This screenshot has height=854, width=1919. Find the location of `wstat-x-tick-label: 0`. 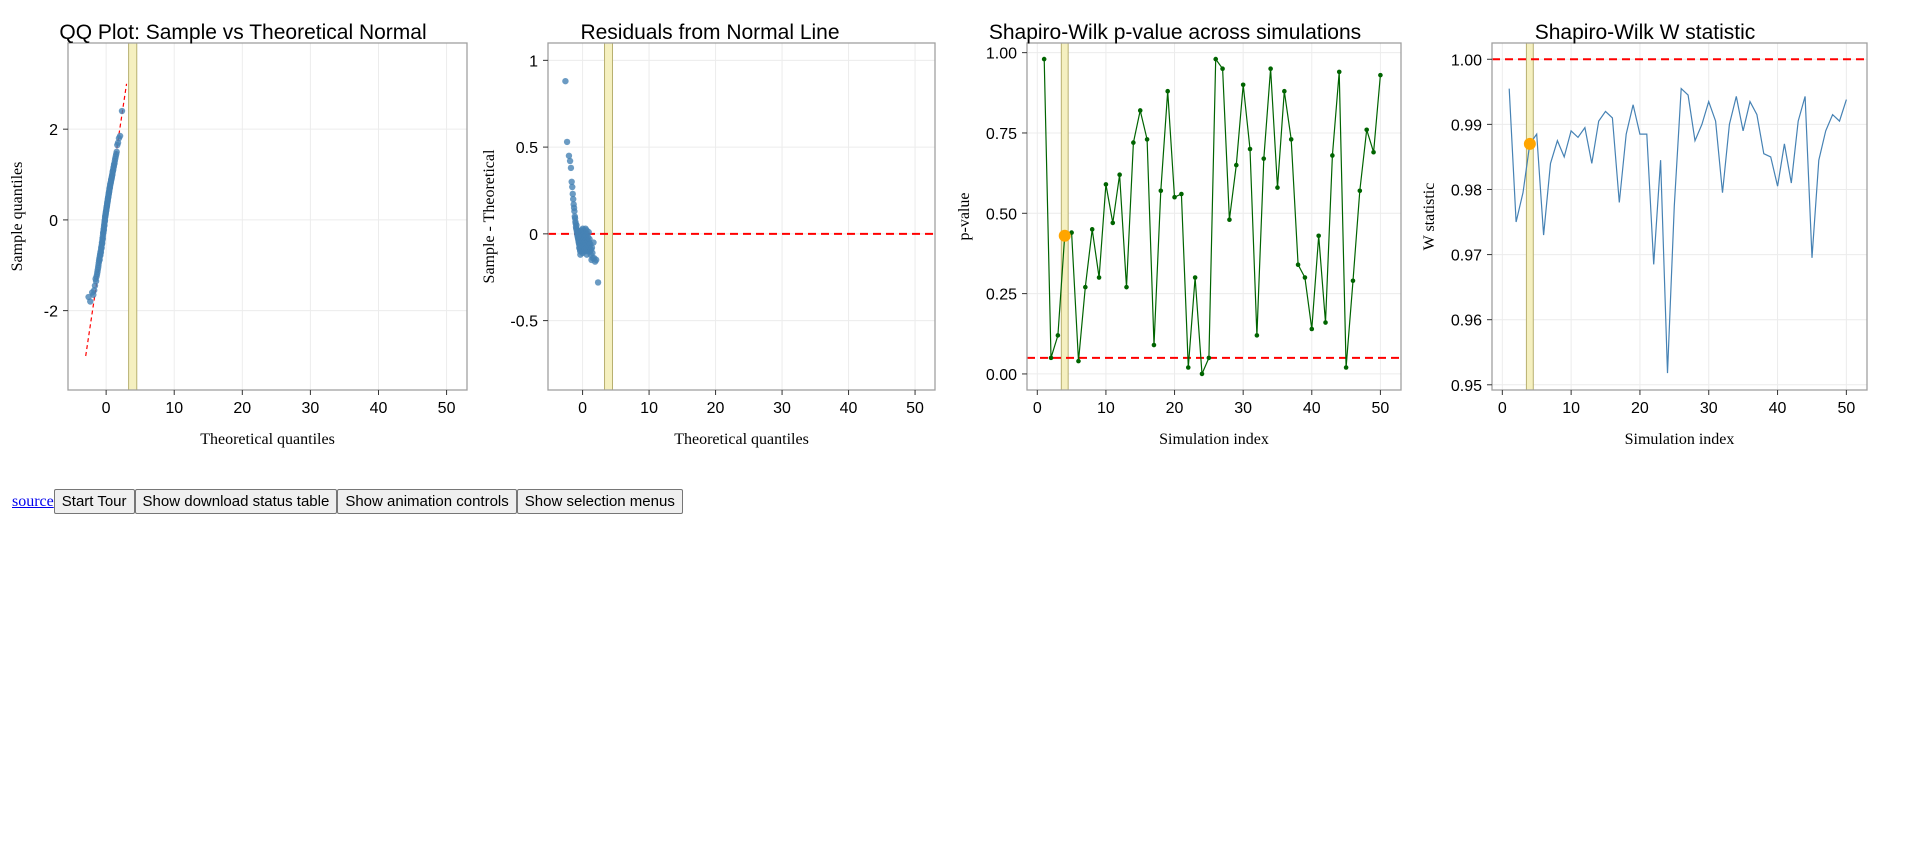

wstat-x-tick-label: 0 is located at coordinates (1502, 408).